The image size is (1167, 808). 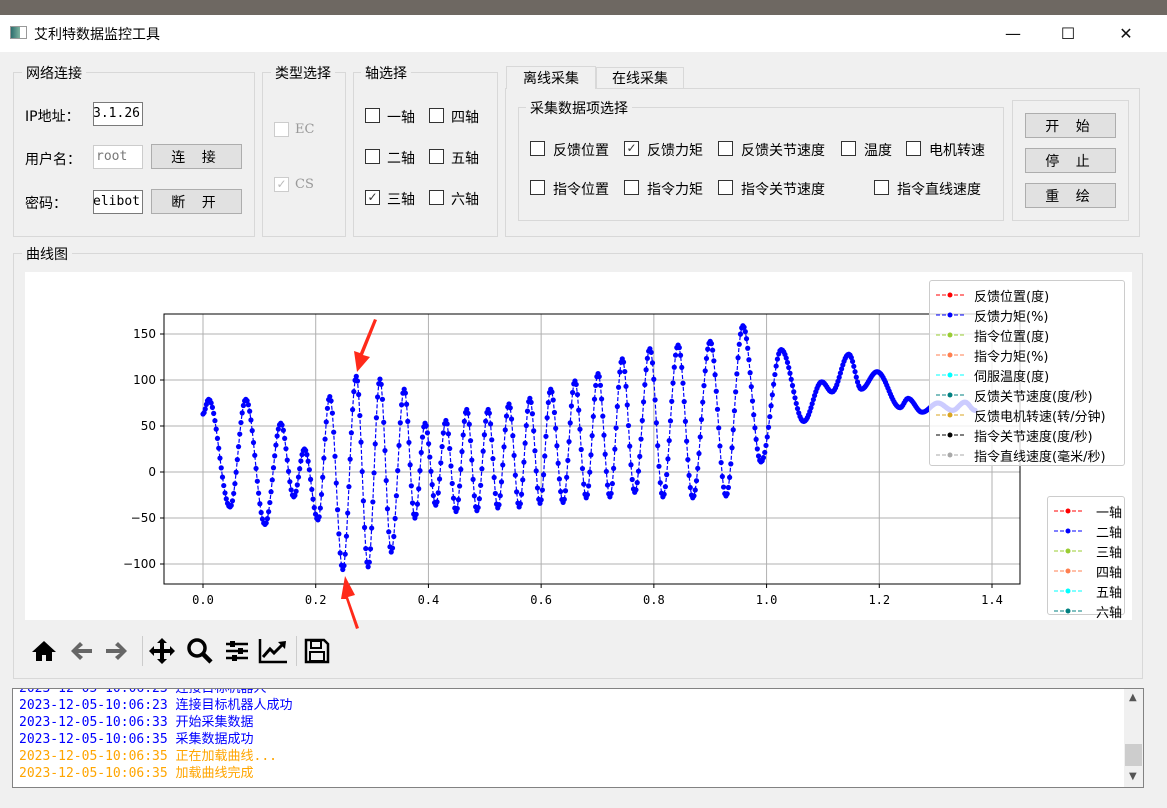 What do you see at coordinates (44, 651) in the screenshot?
I see `home-icon` at bounding box center [44, 651].